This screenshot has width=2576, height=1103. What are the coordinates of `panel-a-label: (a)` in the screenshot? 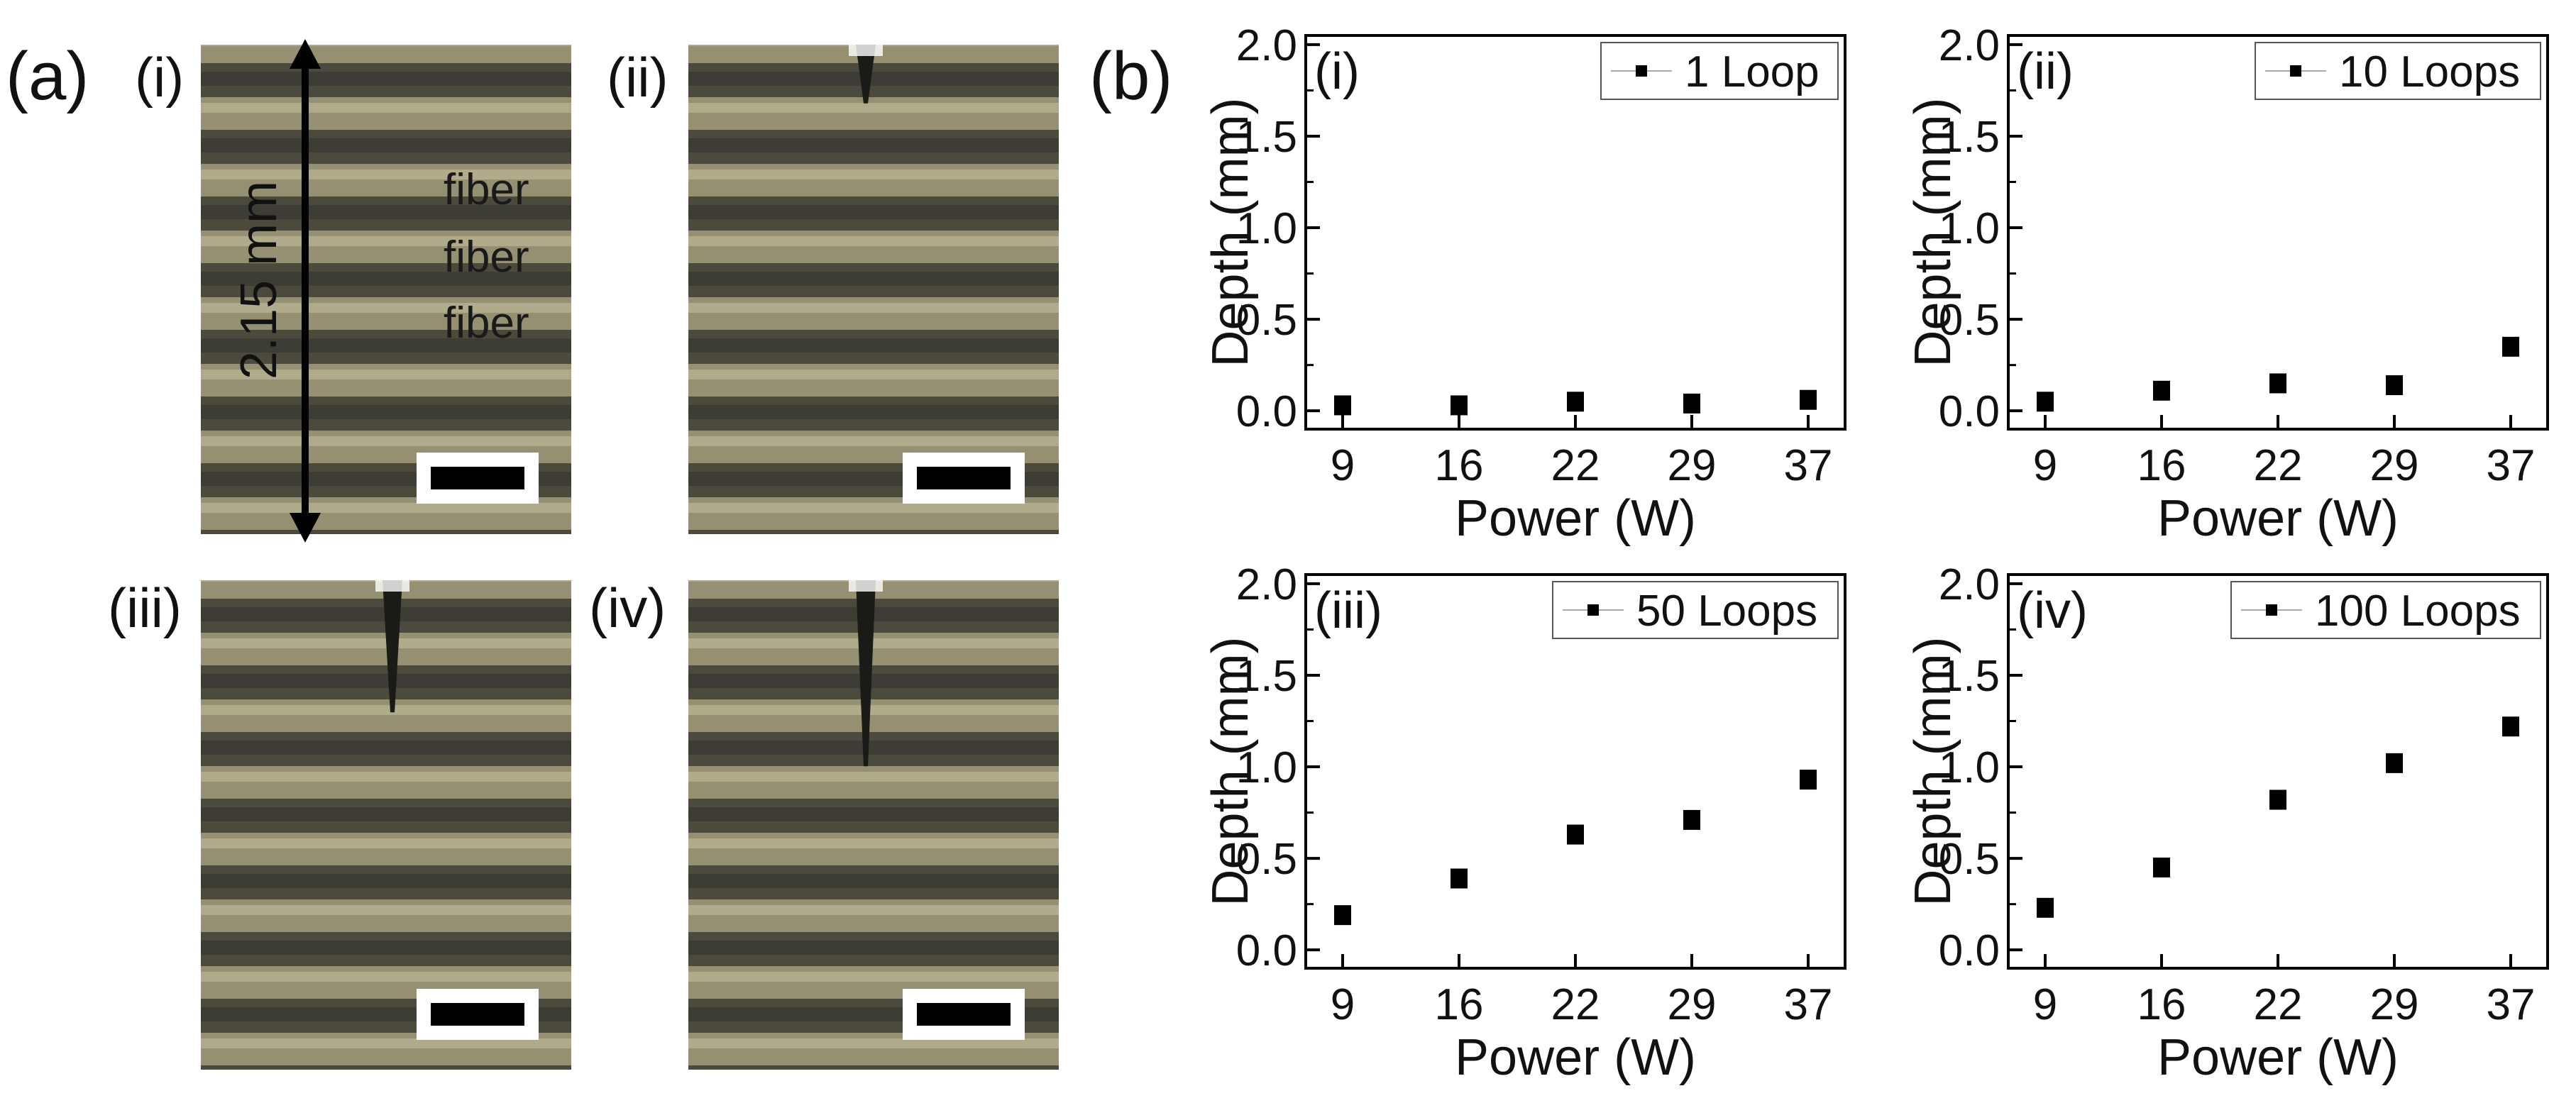 It's located at (47, 76).